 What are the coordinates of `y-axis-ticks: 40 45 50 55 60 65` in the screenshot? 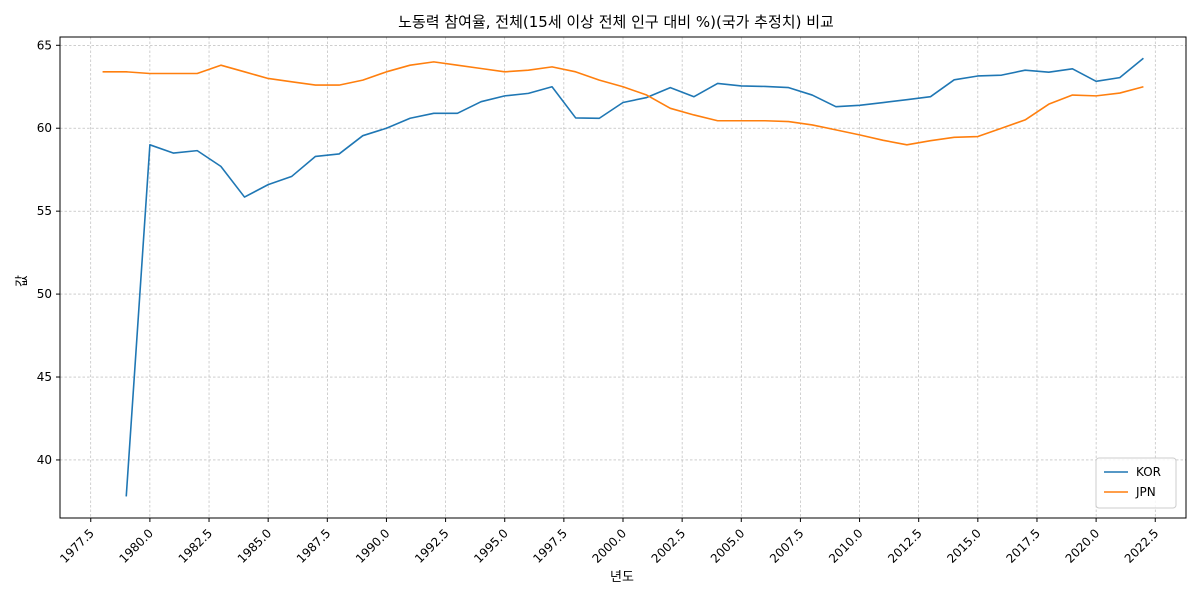 It's located at (48, 252).